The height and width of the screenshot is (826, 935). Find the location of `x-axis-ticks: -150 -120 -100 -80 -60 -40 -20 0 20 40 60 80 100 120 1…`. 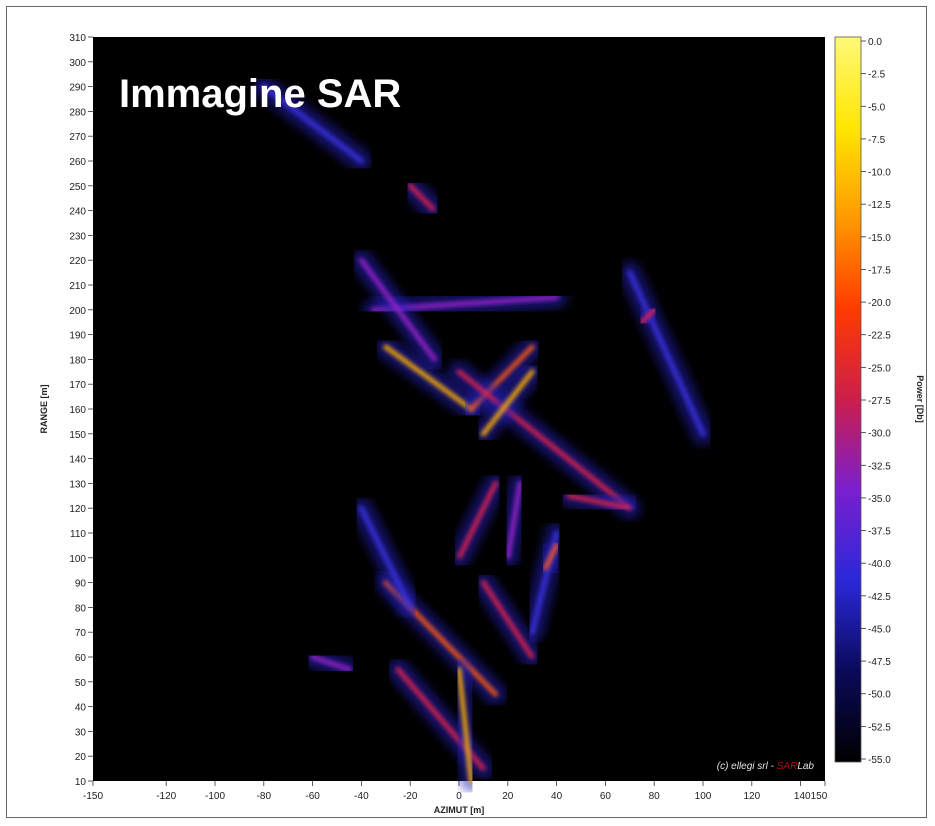

x-axis-ticks: -150 -120 -100 -80 -60 -40 -20 0 20 40 60 80 100 120 1… is located at coordinates (455, 791).